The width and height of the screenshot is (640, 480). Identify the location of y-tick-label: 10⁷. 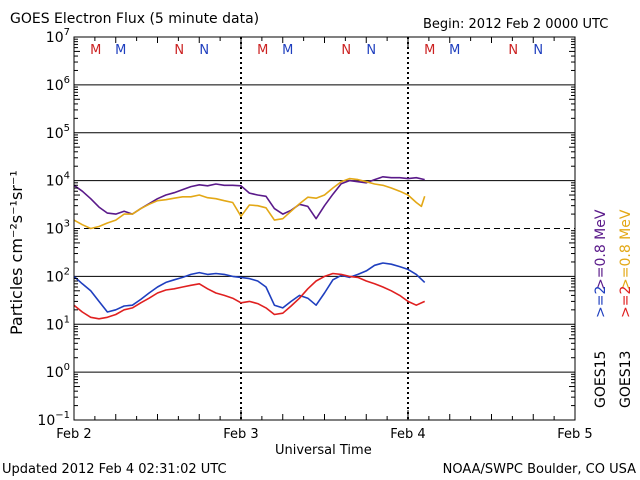
(58, 36).